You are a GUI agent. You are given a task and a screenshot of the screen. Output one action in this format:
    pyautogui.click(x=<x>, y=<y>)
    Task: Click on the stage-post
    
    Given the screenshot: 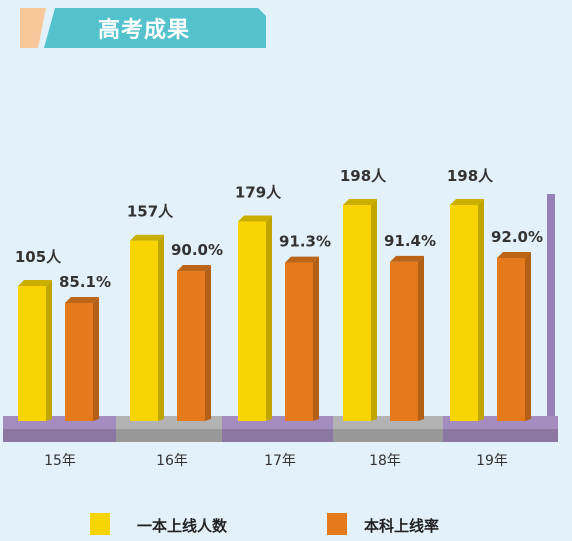 What is the action you would take?
    pyautogui.click(x=551, y=310)
    